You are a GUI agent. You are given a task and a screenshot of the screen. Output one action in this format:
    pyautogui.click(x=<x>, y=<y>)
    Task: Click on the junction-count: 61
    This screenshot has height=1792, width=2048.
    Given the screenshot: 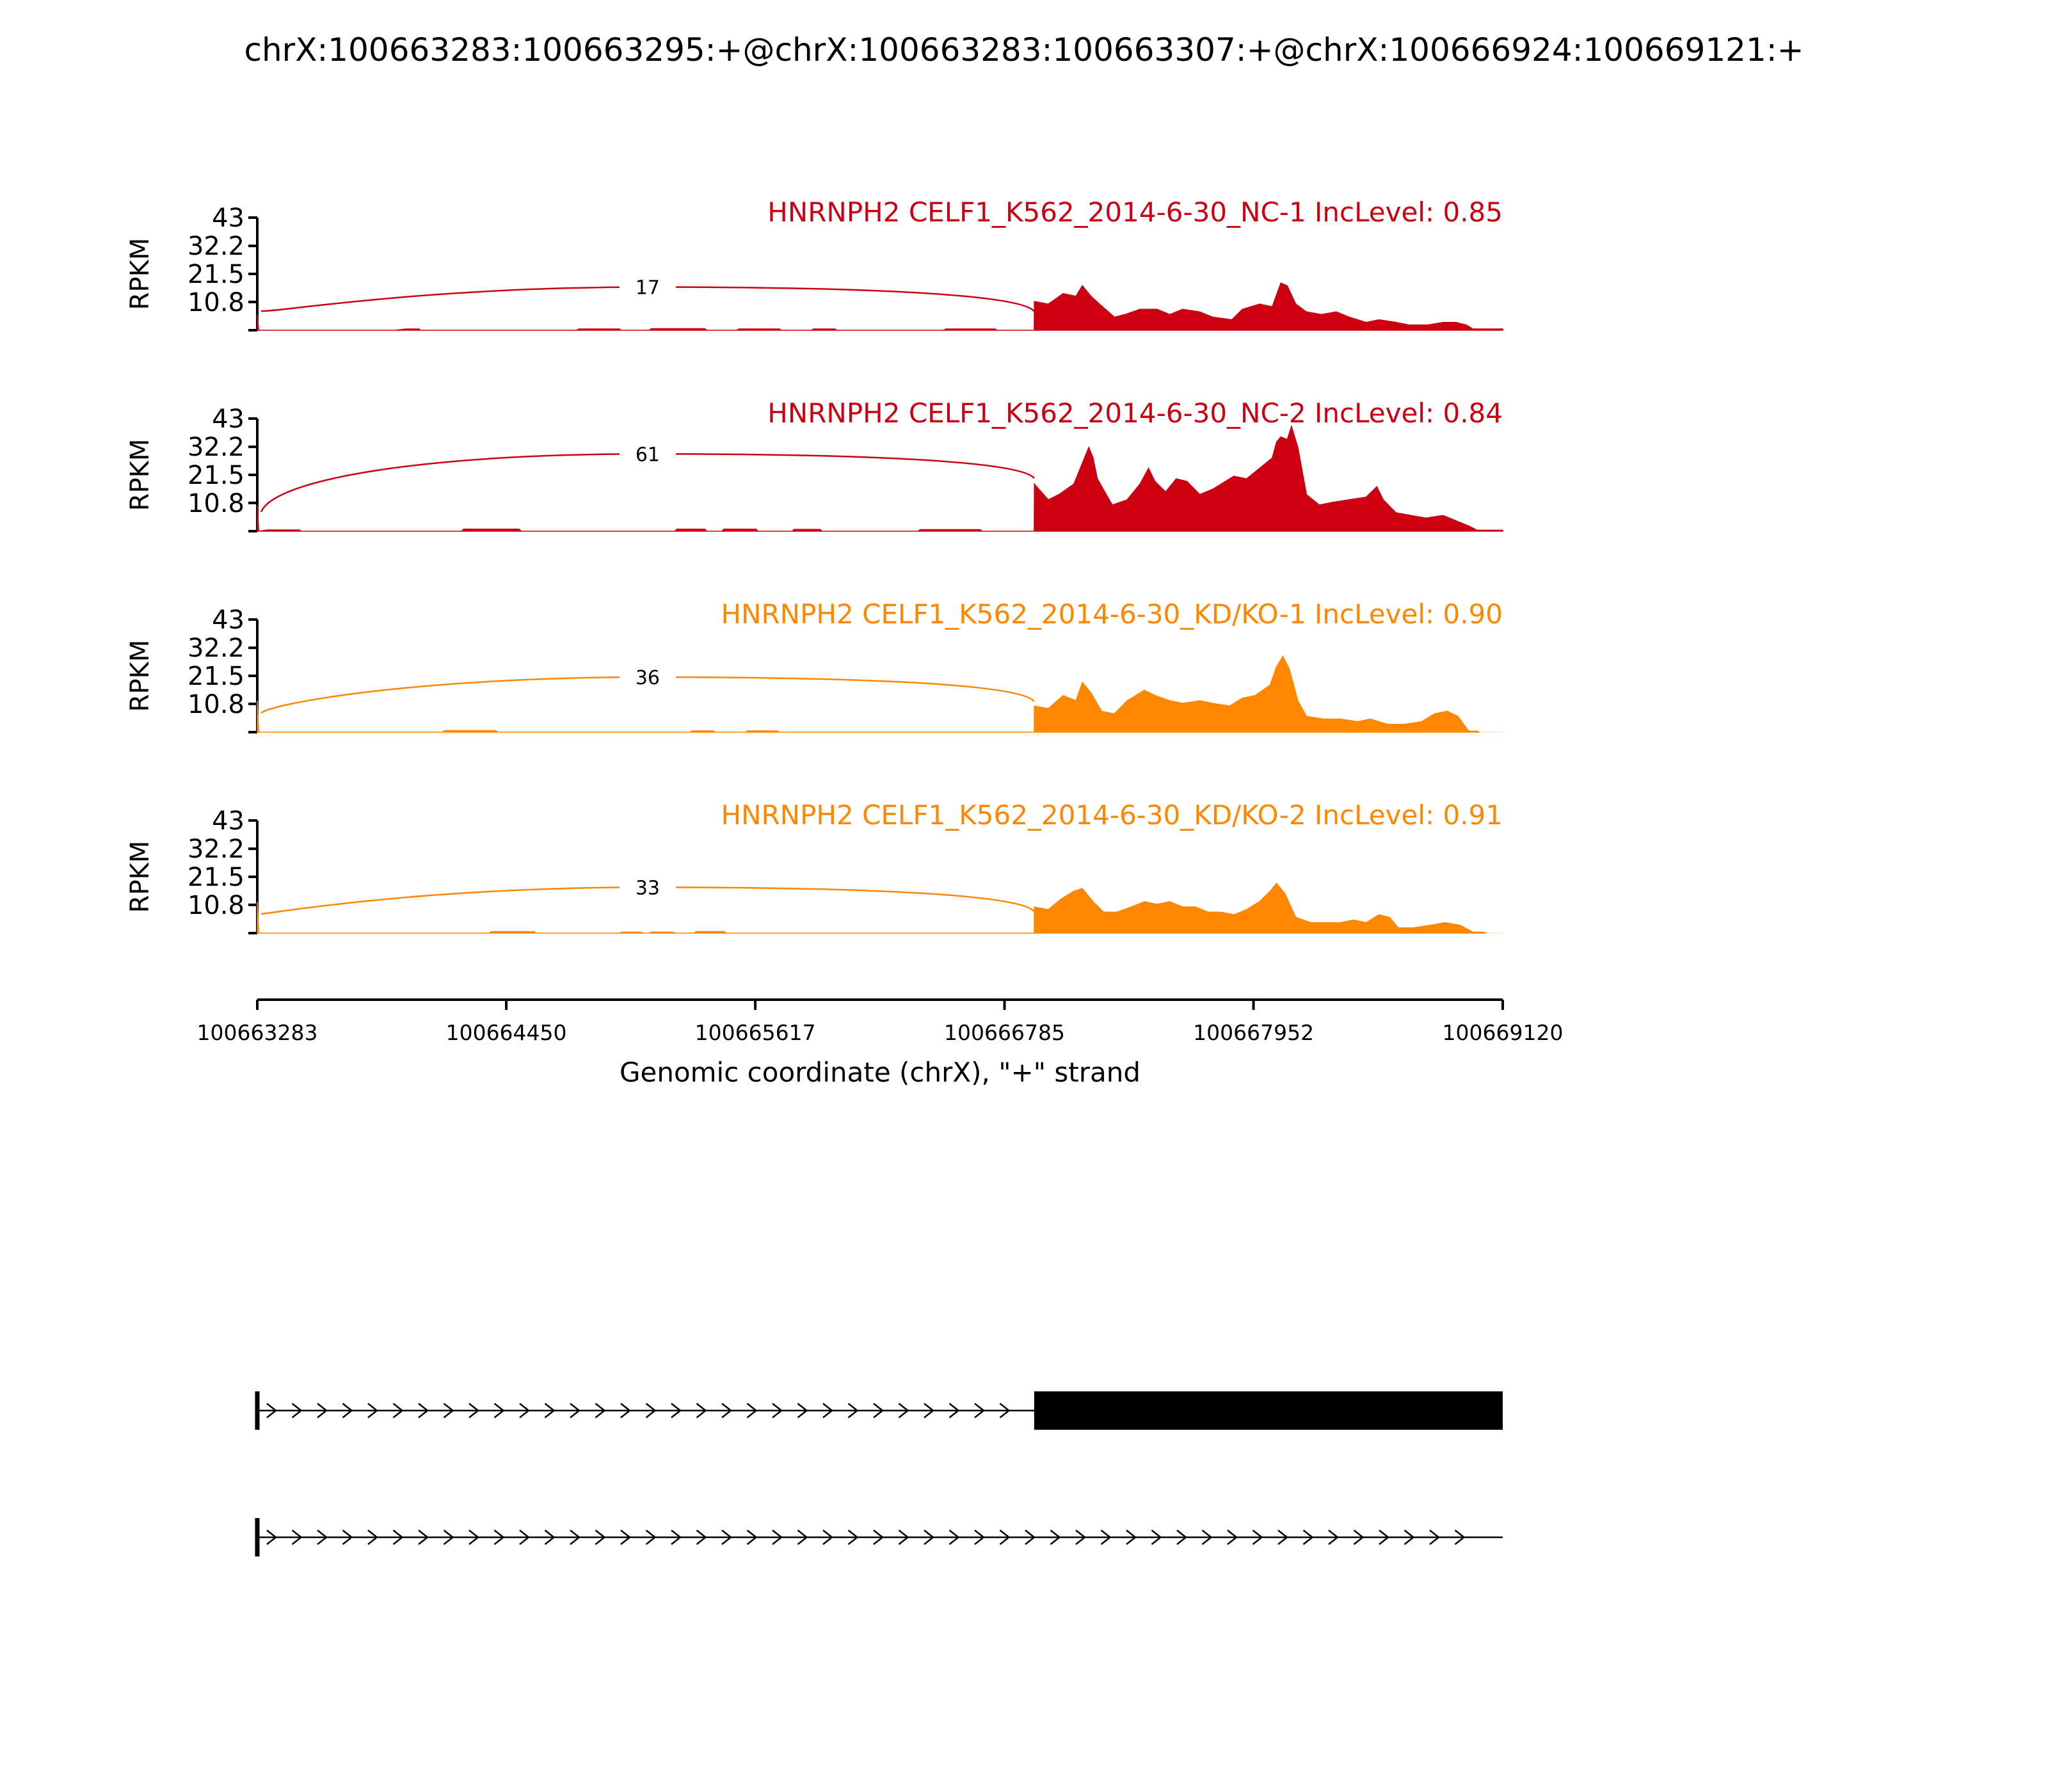 What is the action you would take?
    pyautogui.click(x=648, y=455)
    